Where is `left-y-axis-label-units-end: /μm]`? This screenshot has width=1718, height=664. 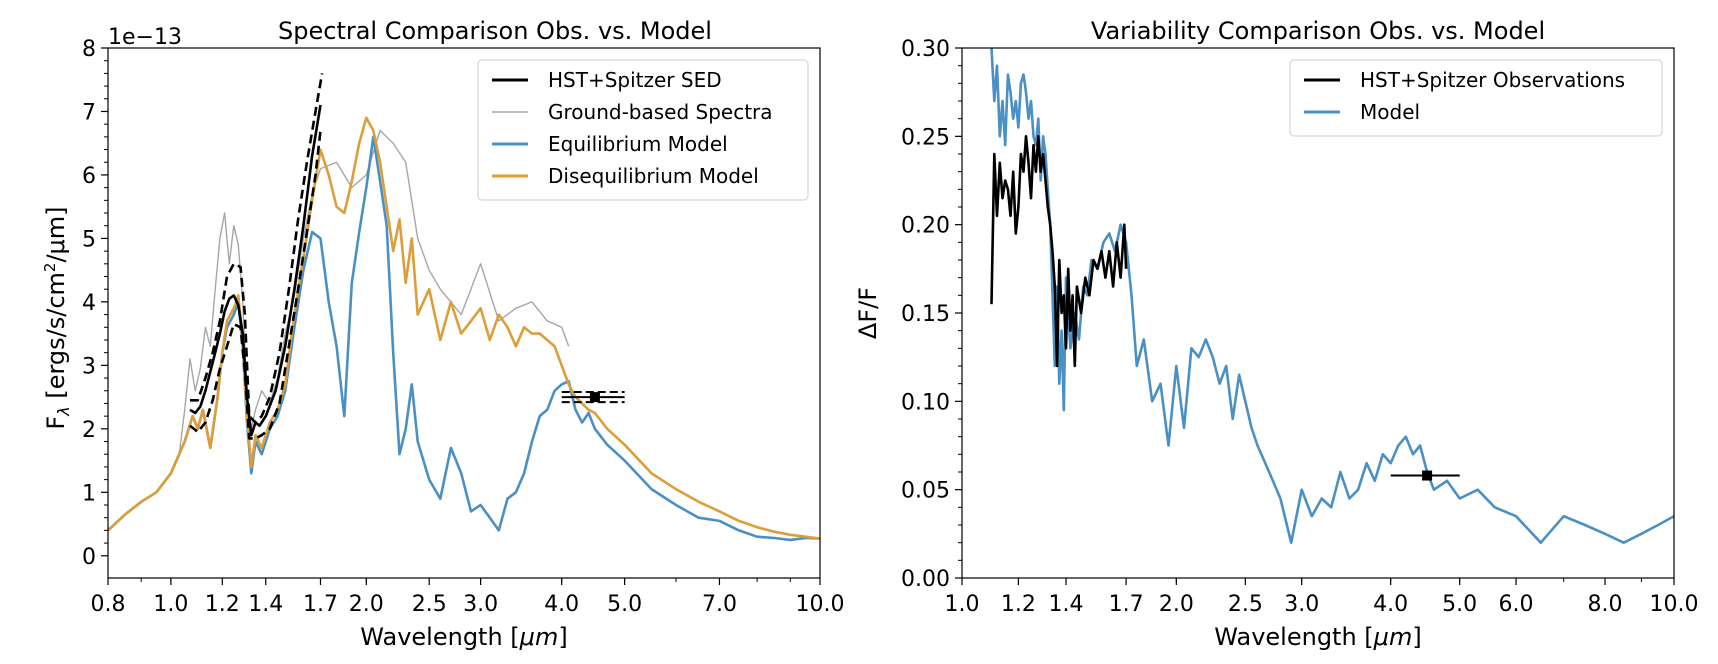
left-y-axis-label-units-end: /μm] is located at coordinates (56, 234).